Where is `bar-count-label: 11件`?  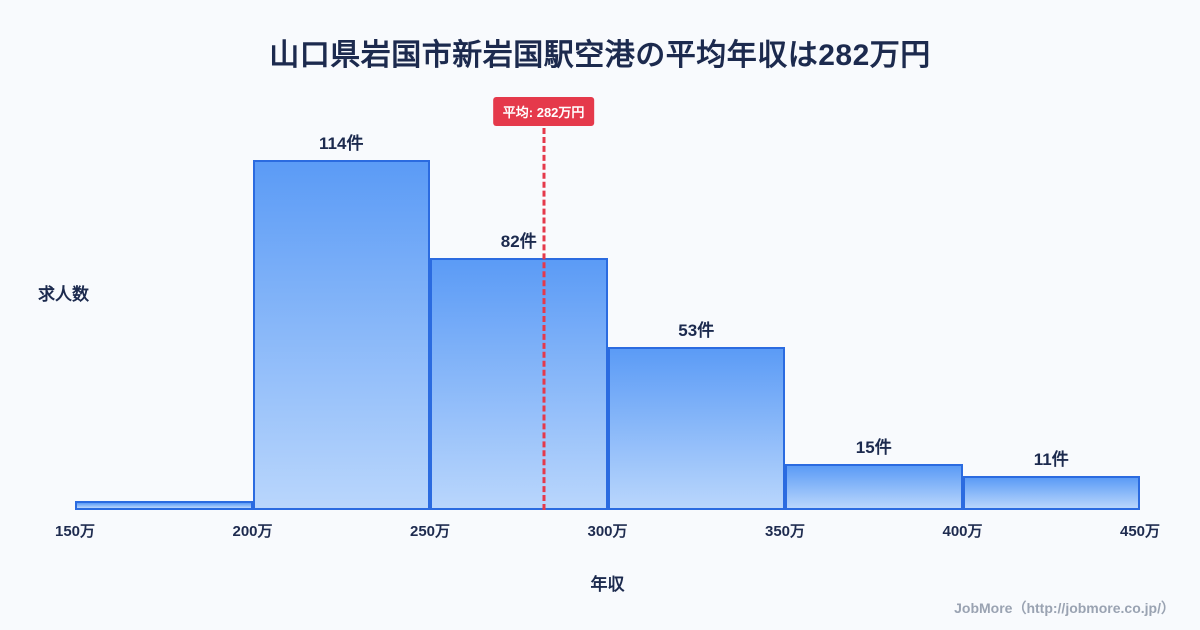 bar-count-label: 11件 is located at coordinates (1051, 460).